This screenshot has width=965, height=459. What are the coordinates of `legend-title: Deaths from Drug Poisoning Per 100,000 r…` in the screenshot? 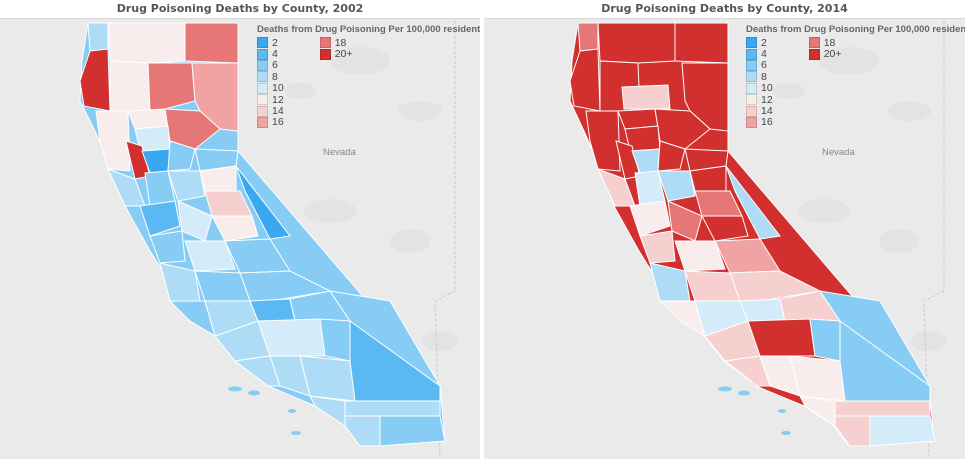 It's located at (855, 29).